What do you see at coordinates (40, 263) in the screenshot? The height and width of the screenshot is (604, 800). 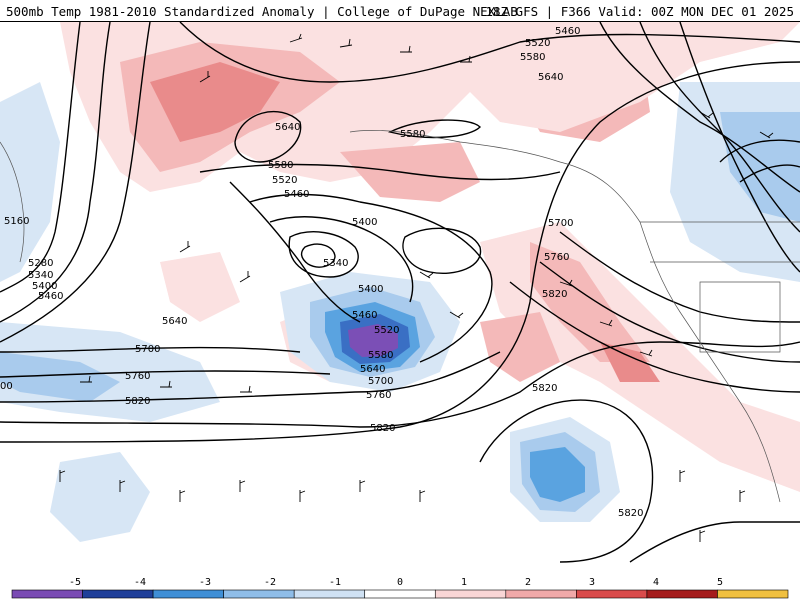 I see `contour-label: 5280` at bounding box center [40, 263].